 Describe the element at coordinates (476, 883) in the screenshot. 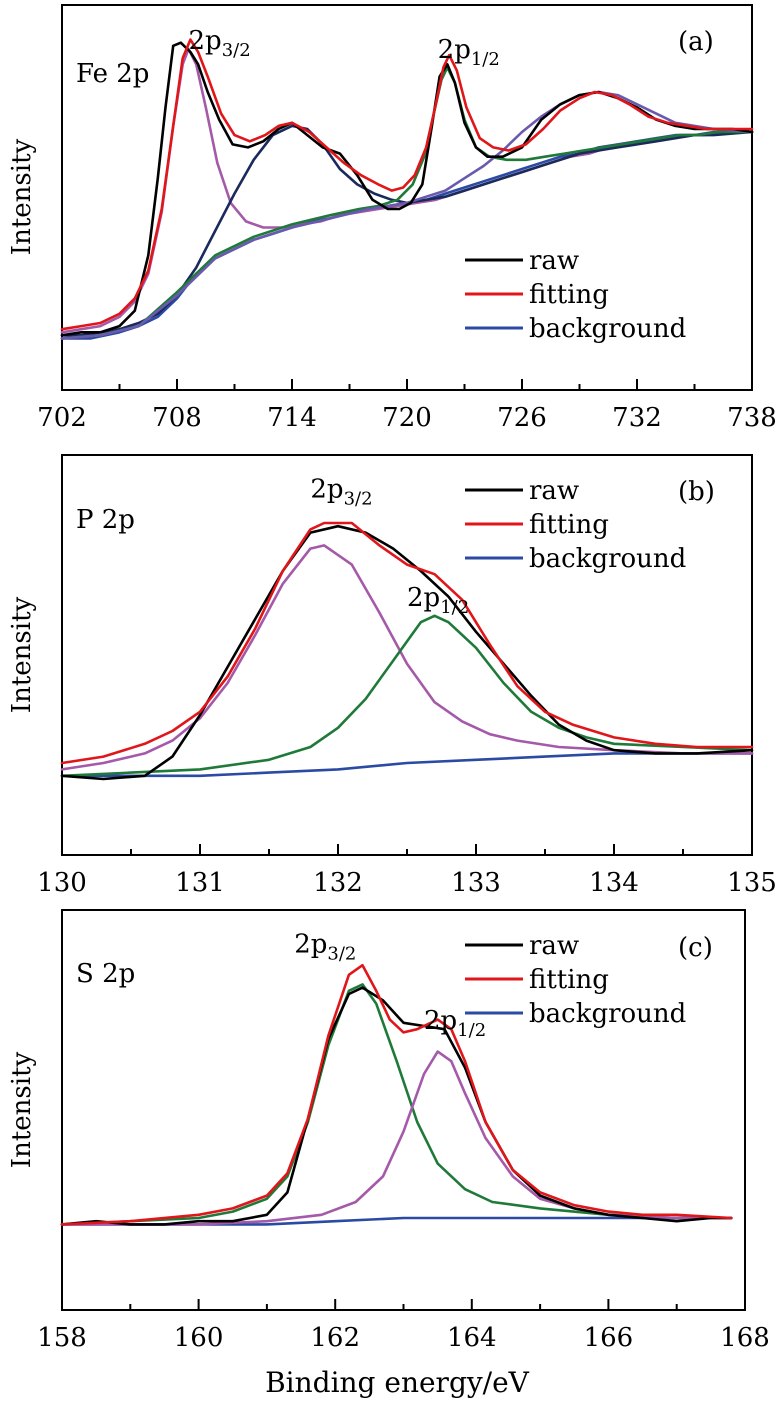

I see `panel-b-tick-label: 133` at that location.